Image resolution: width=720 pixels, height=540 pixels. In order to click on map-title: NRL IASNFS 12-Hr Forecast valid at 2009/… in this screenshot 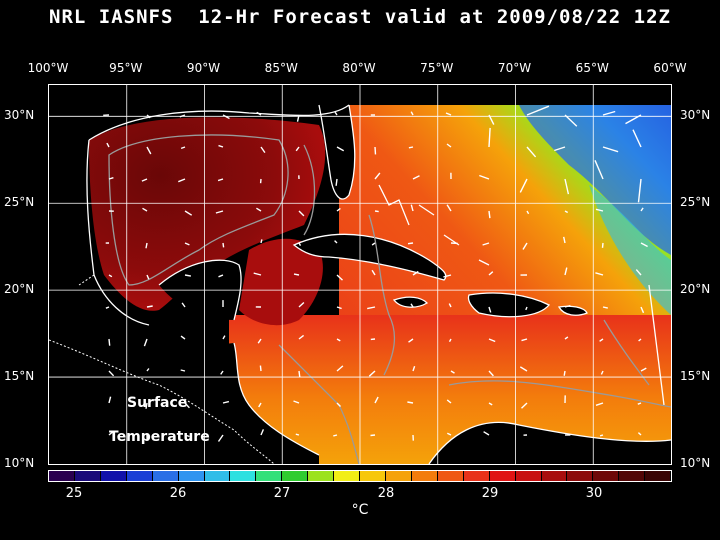, I will do `click(360, 17)`.